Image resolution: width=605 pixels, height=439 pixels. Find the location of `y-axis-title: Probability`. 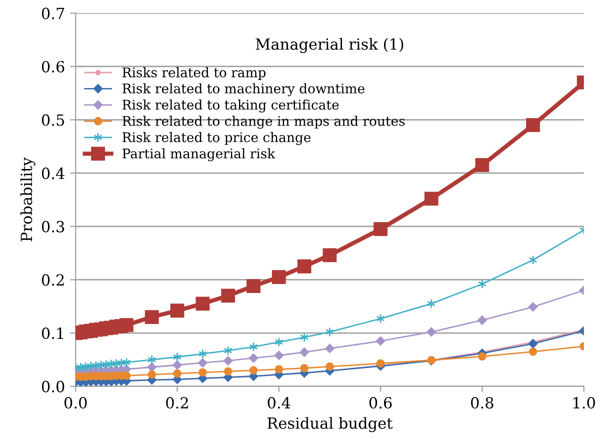

y-axis-title: Probability is located at coordinates (28, 199).